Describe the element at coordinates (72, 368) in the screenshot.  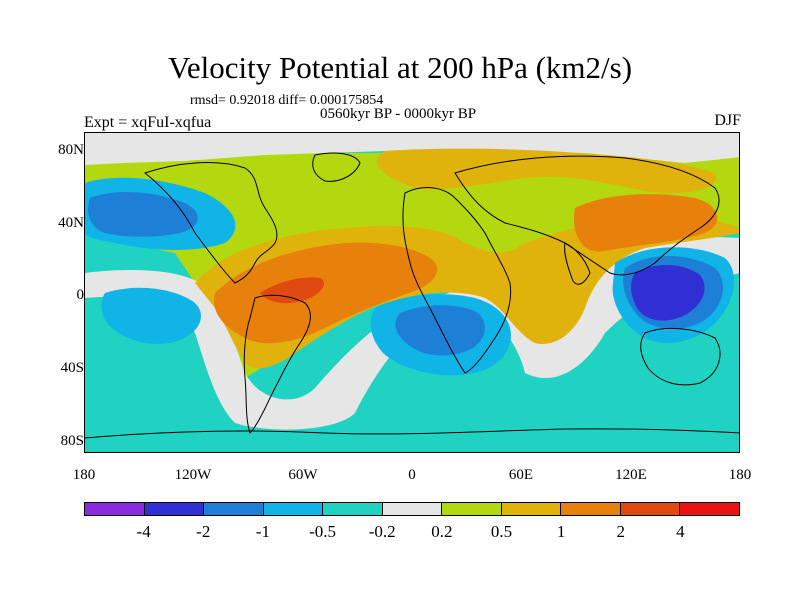
I see `lat-label-40s: 40S` at that location.